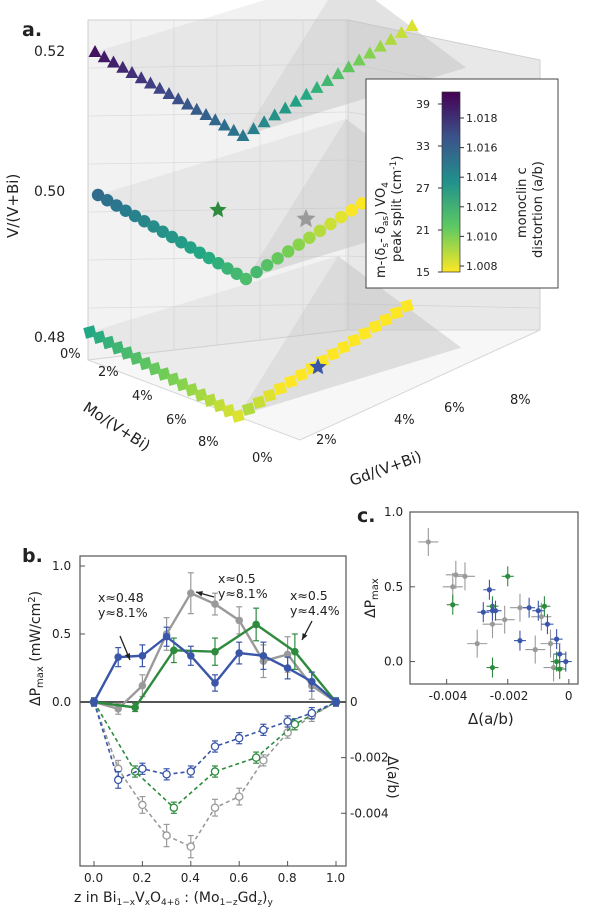 The height and width of the screenshot is (913, 600). Describe the element at coordinates (423, 272) in the screenshot. I see `colorbar-left-tick-label: 15` at that location.